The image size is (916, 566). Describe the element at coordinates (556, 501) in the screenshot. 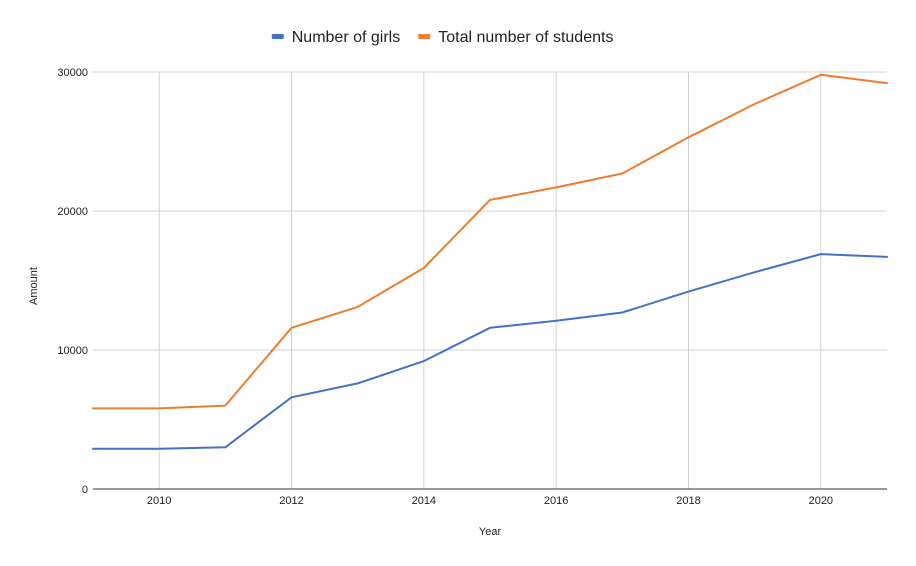

I see `x-tick-label: 2016` at that location.